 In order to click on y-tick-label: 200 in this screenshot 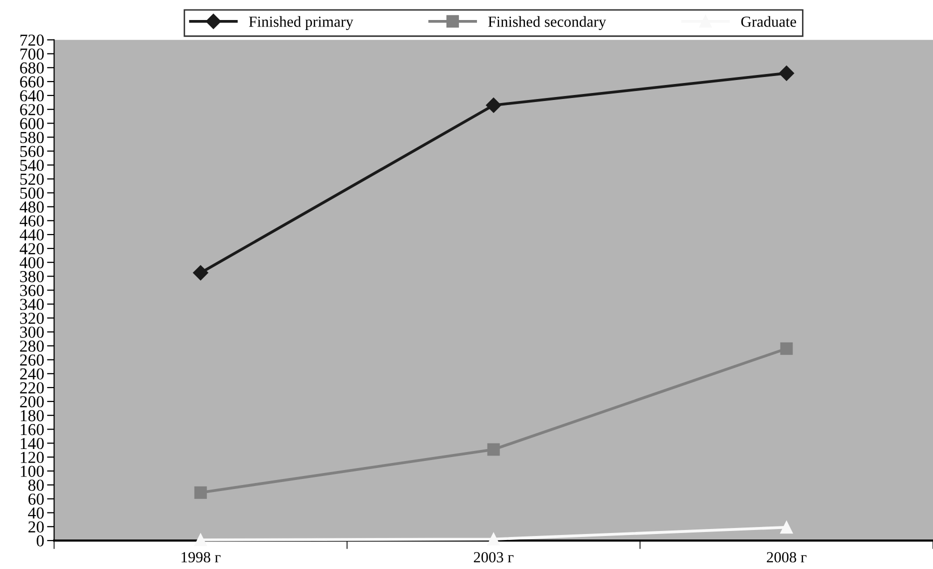, I will do `click(32, 402)`.